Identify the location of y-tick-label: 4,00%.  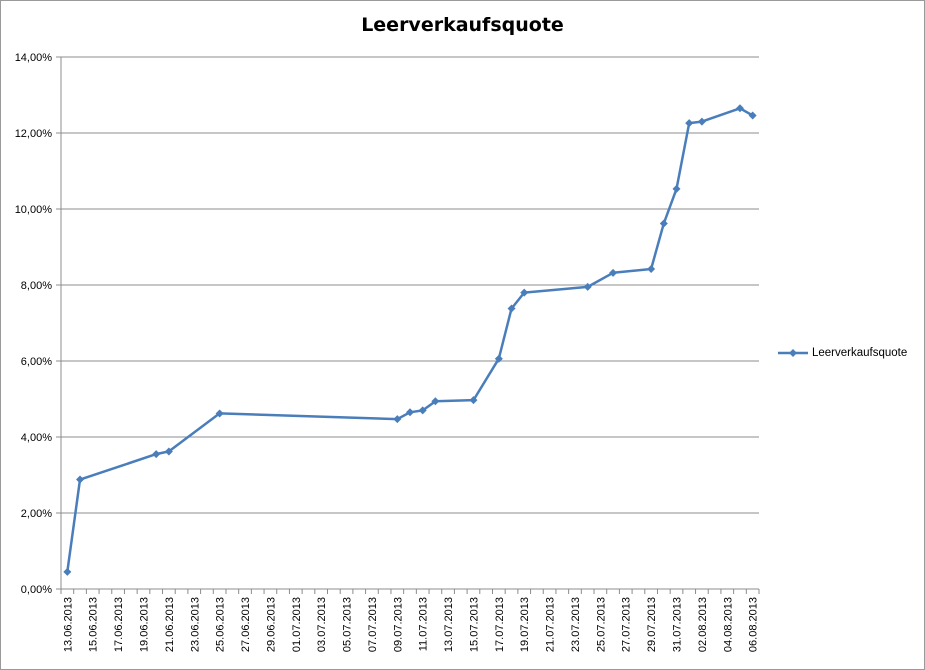
(36, 438).